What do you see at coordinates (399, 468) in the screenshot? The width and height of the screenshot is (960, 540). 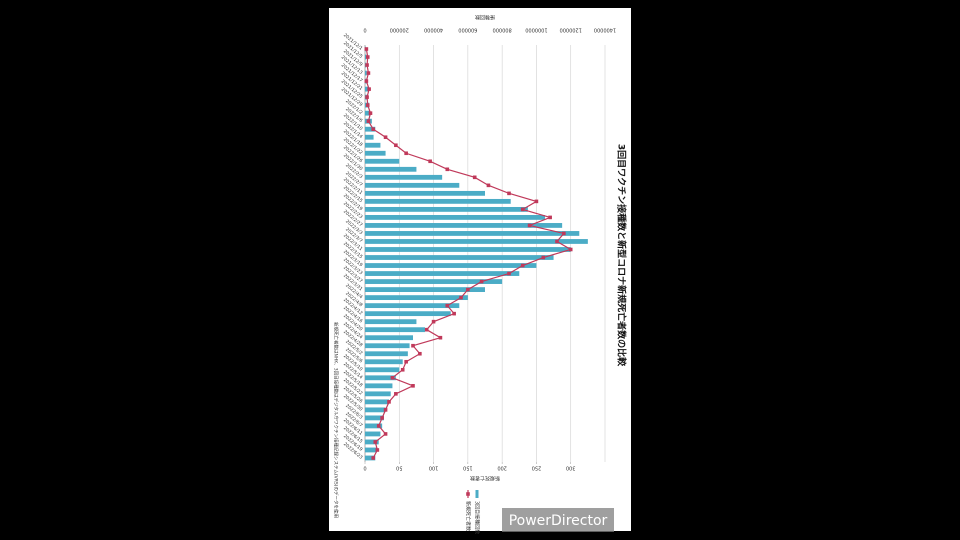 I see `y2-tick-label: 50` at bounding box center [399, 468].